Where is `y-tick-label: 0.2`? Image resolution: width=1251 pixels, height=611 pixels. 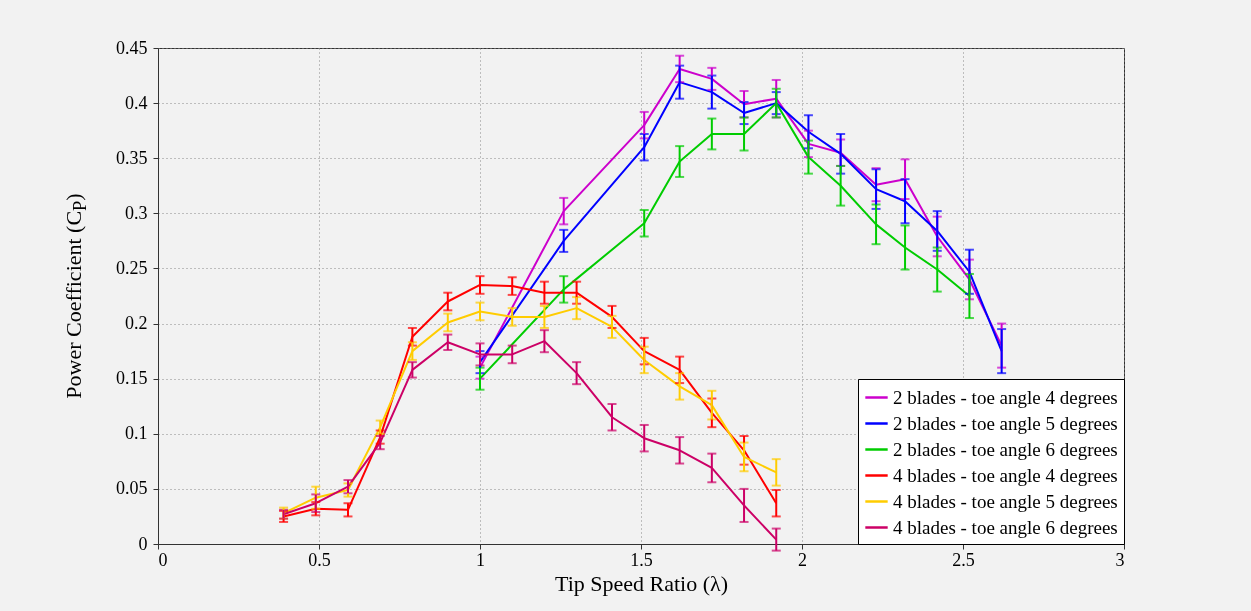
y-tick-label: 0.2 is located at coordinates (136, 323).